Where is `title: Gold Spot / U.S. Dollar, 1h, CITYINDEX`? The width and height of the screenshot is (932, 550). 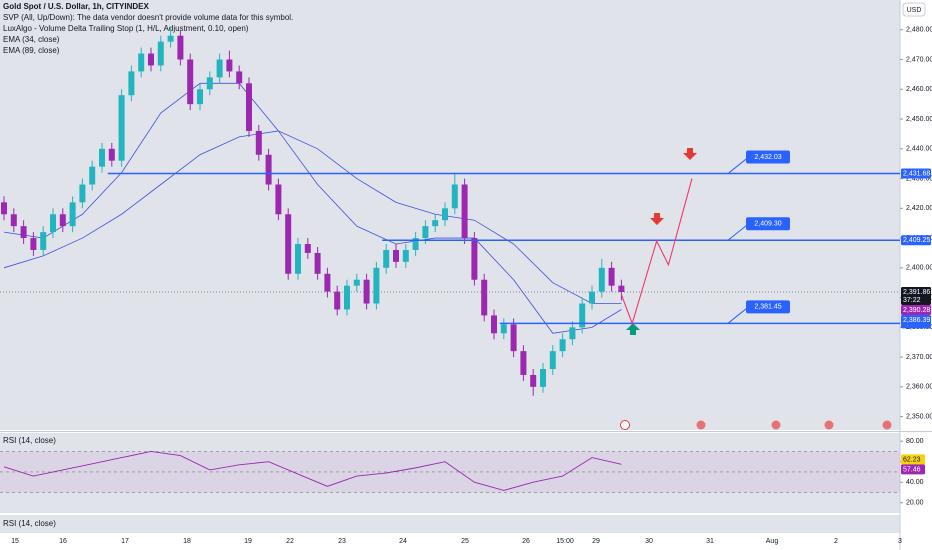 title: Gold Spot / U.S. Dollar, 1h, CITYINDEX is located at coordinates (76, 6).